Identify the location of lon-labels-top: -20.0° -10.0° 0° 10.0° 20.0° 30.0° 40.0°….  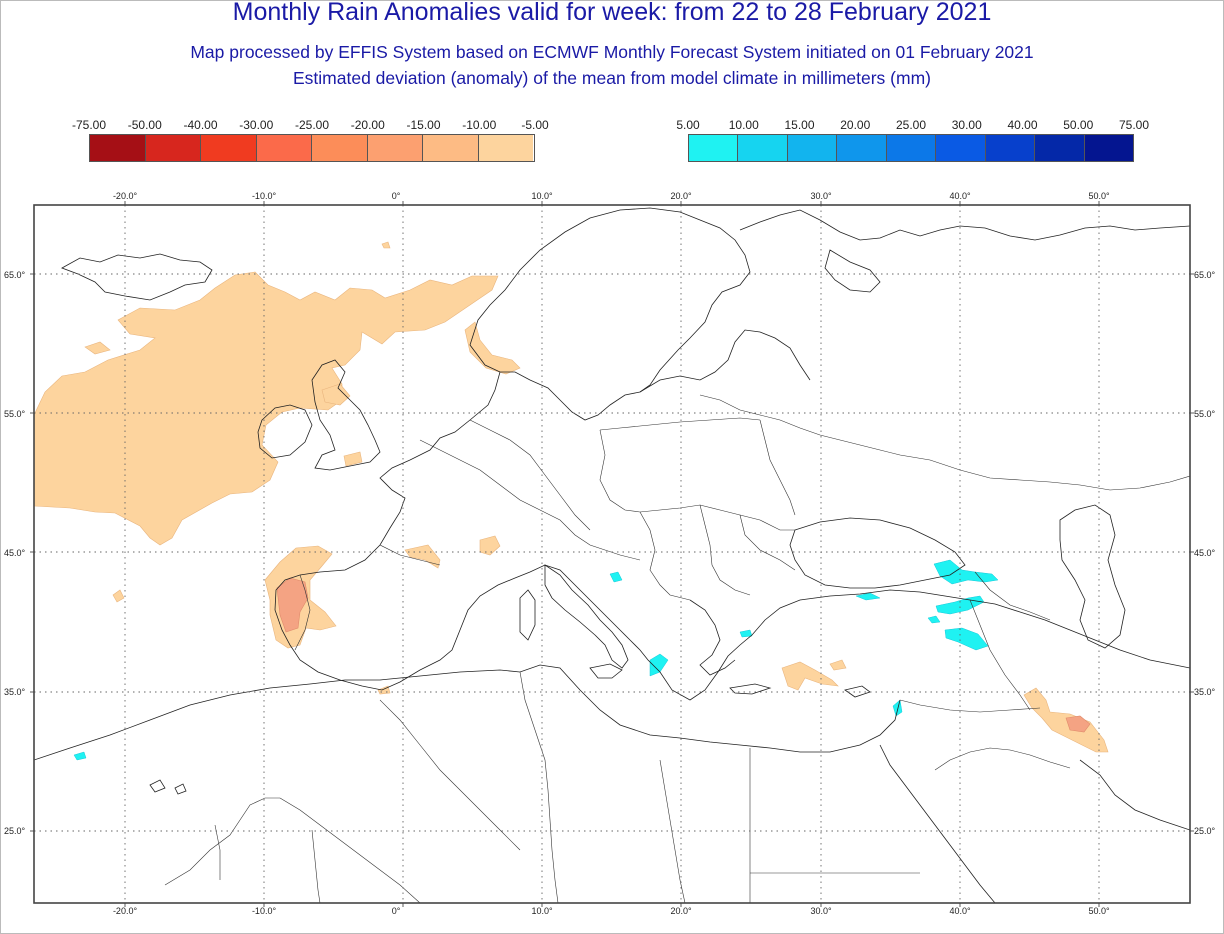
(611, 196).